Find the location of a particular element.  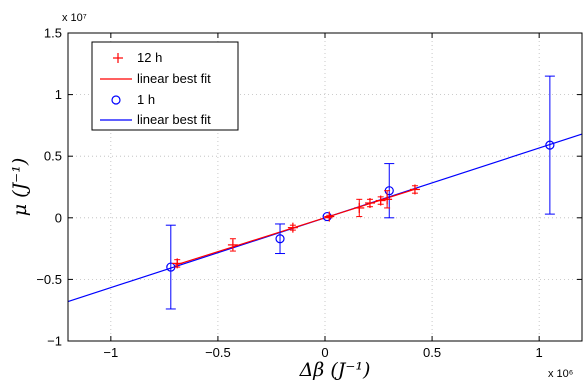

y-tick-labels: −1 −0.5 0 0.5 1 1.5 is located at coordinates (49, 187).